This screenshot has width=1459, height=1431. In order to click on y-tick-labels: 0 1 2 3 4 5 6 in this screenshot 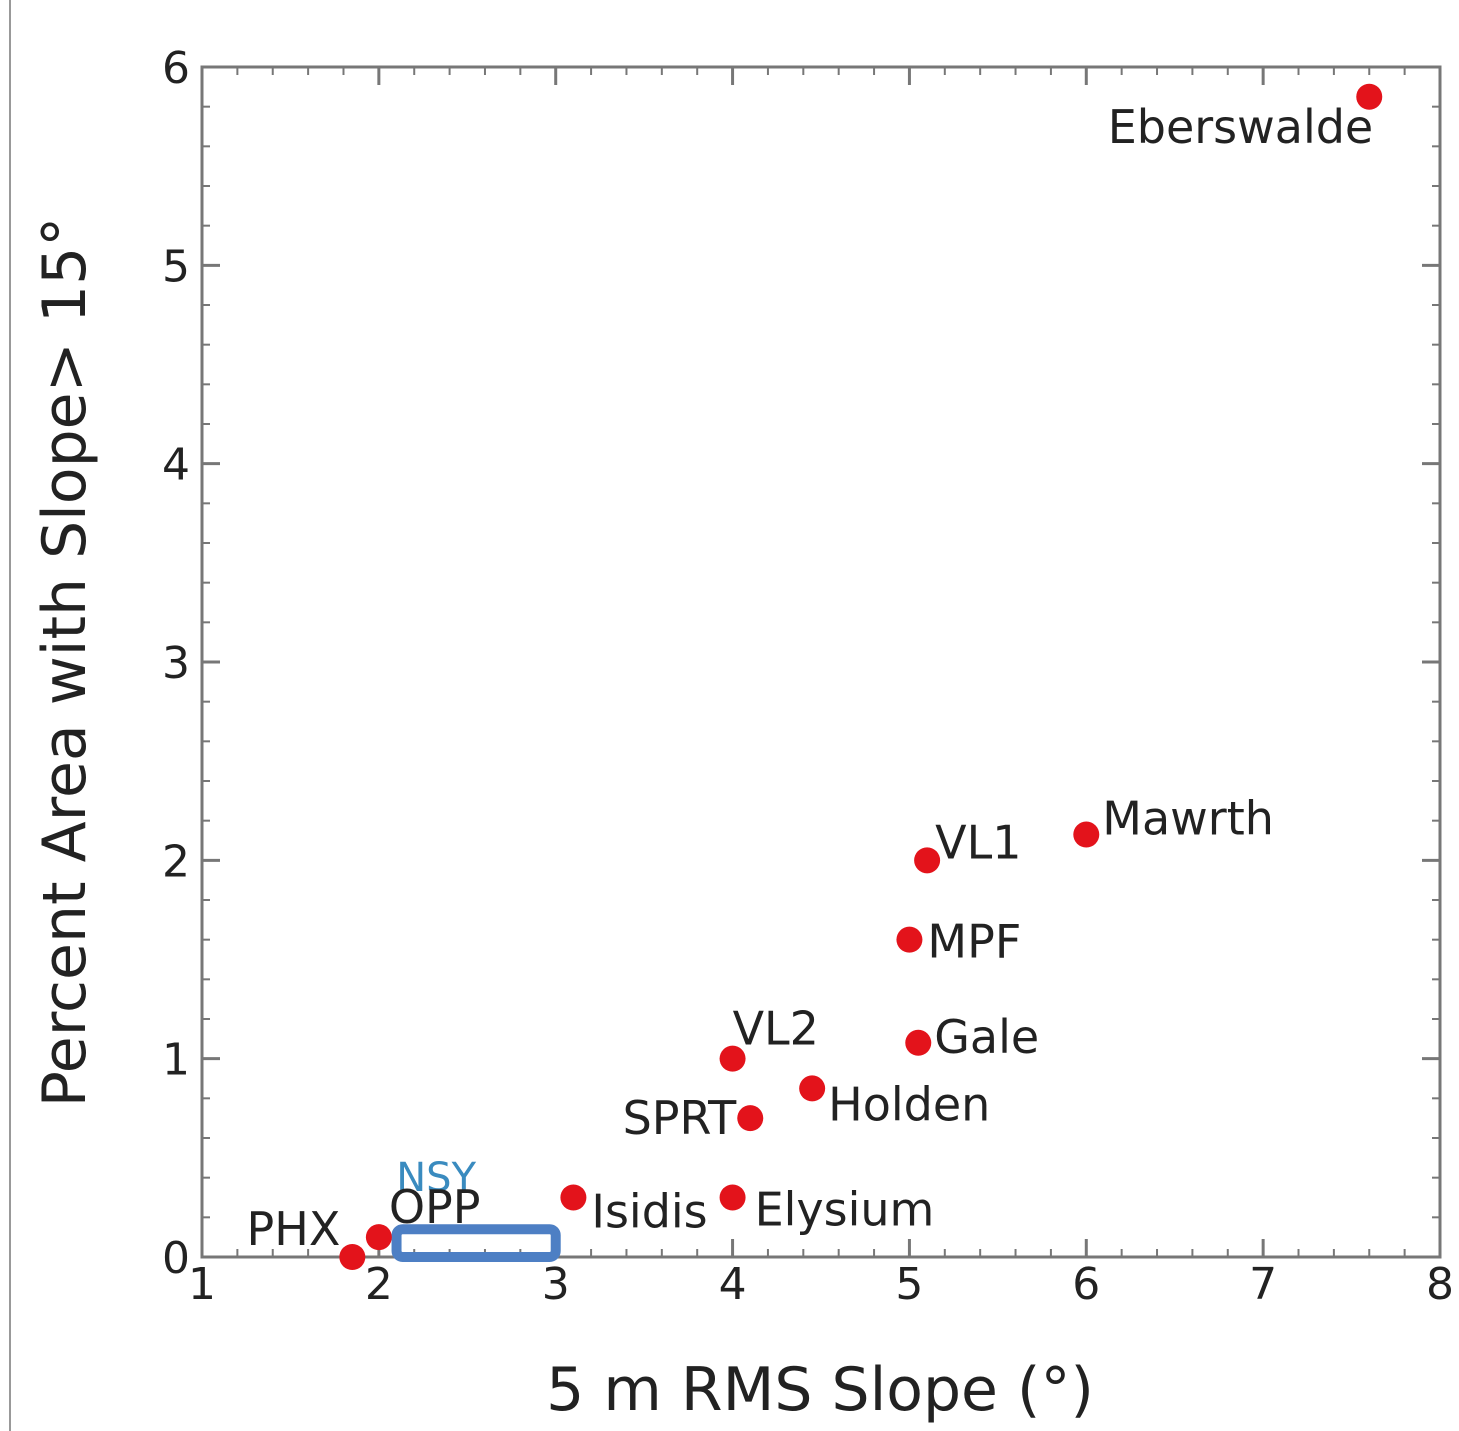, I will do `click(176, 663)`.